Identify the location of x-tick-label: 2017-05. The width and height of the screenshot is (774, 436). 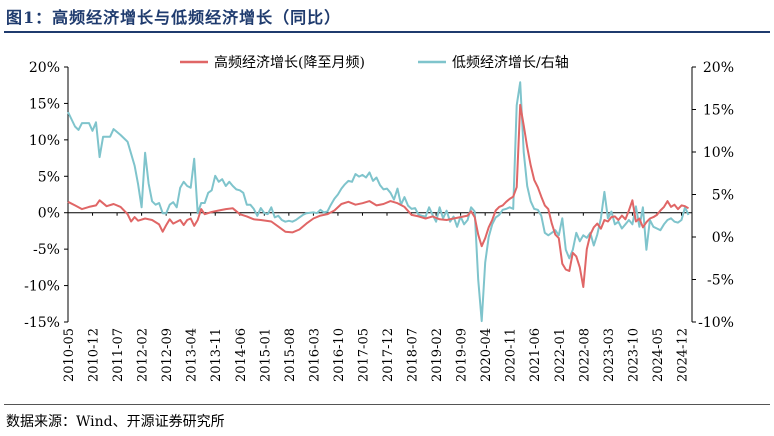
(363, 355).